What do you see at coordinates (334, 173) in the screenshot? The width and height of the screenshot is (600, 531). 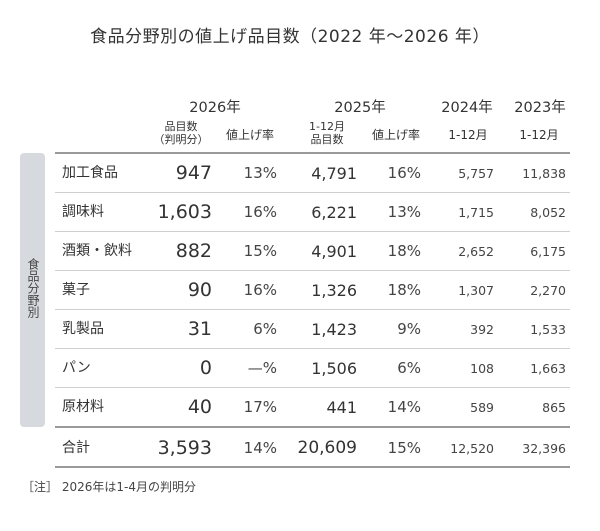 I see `cell-2025-items: 4,791` at bounding box center [334, 173].